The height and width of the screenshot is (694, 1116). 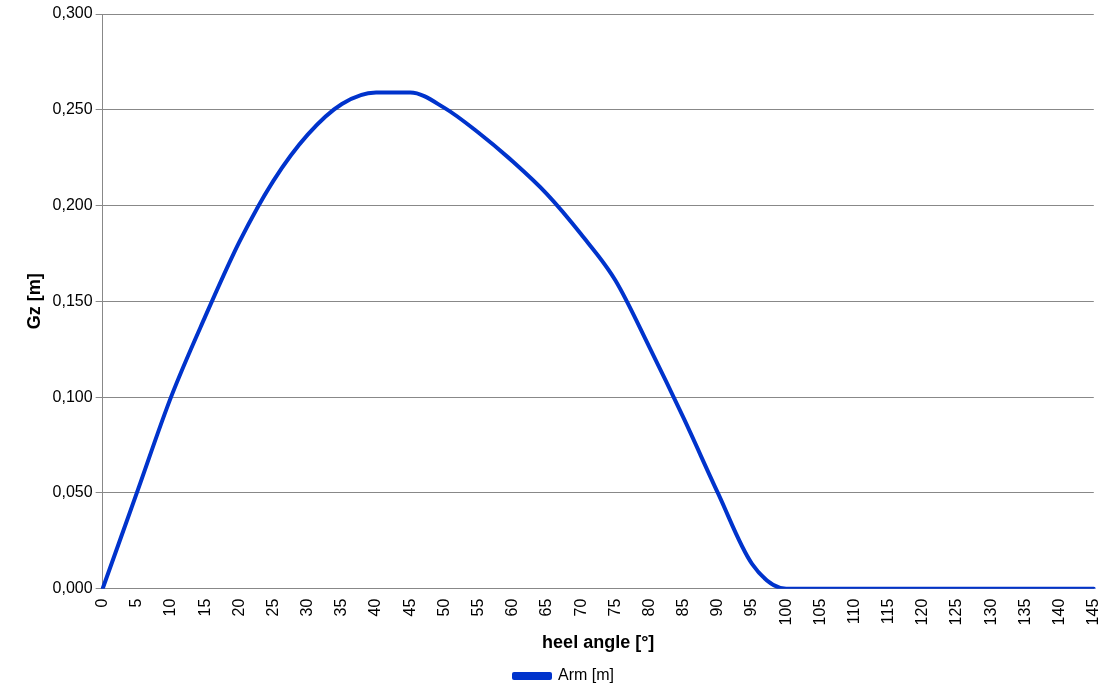 I want to click on x-tick-label: 130, so click(x=990, y=612).